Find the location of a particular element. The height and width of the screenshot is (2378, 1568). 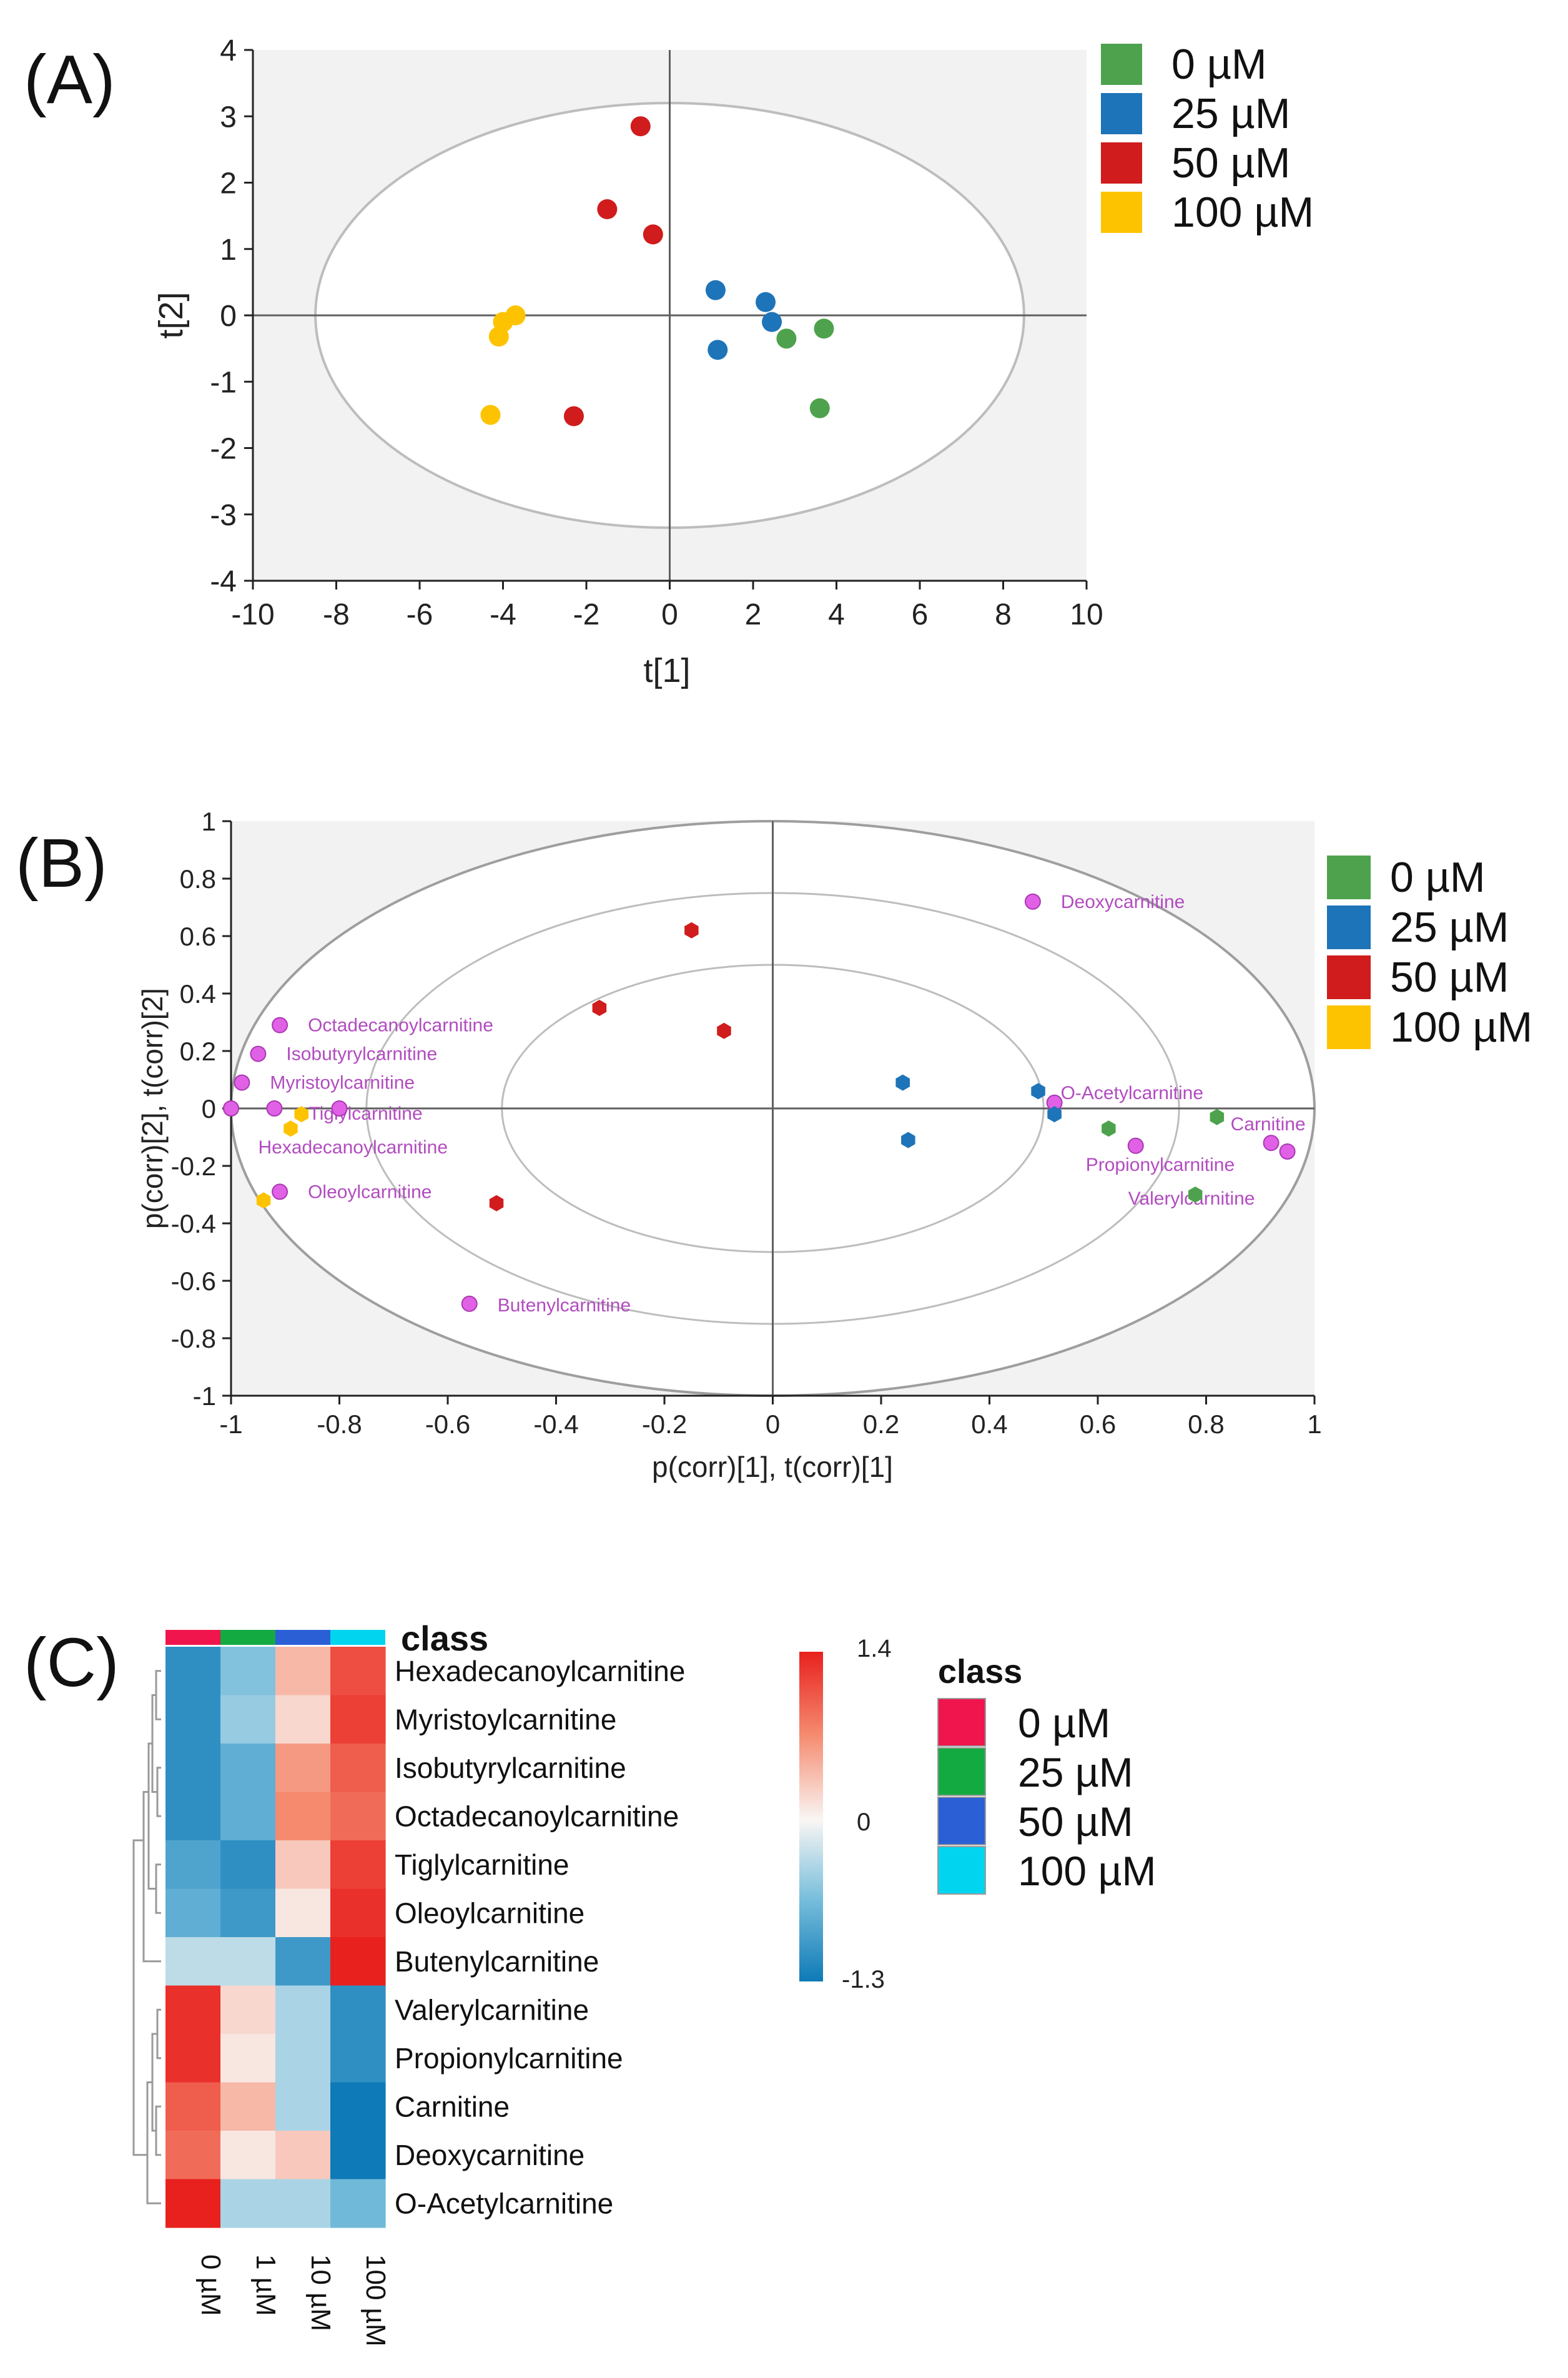

x-tick-label: -2 is located at coordinates (586, 614).